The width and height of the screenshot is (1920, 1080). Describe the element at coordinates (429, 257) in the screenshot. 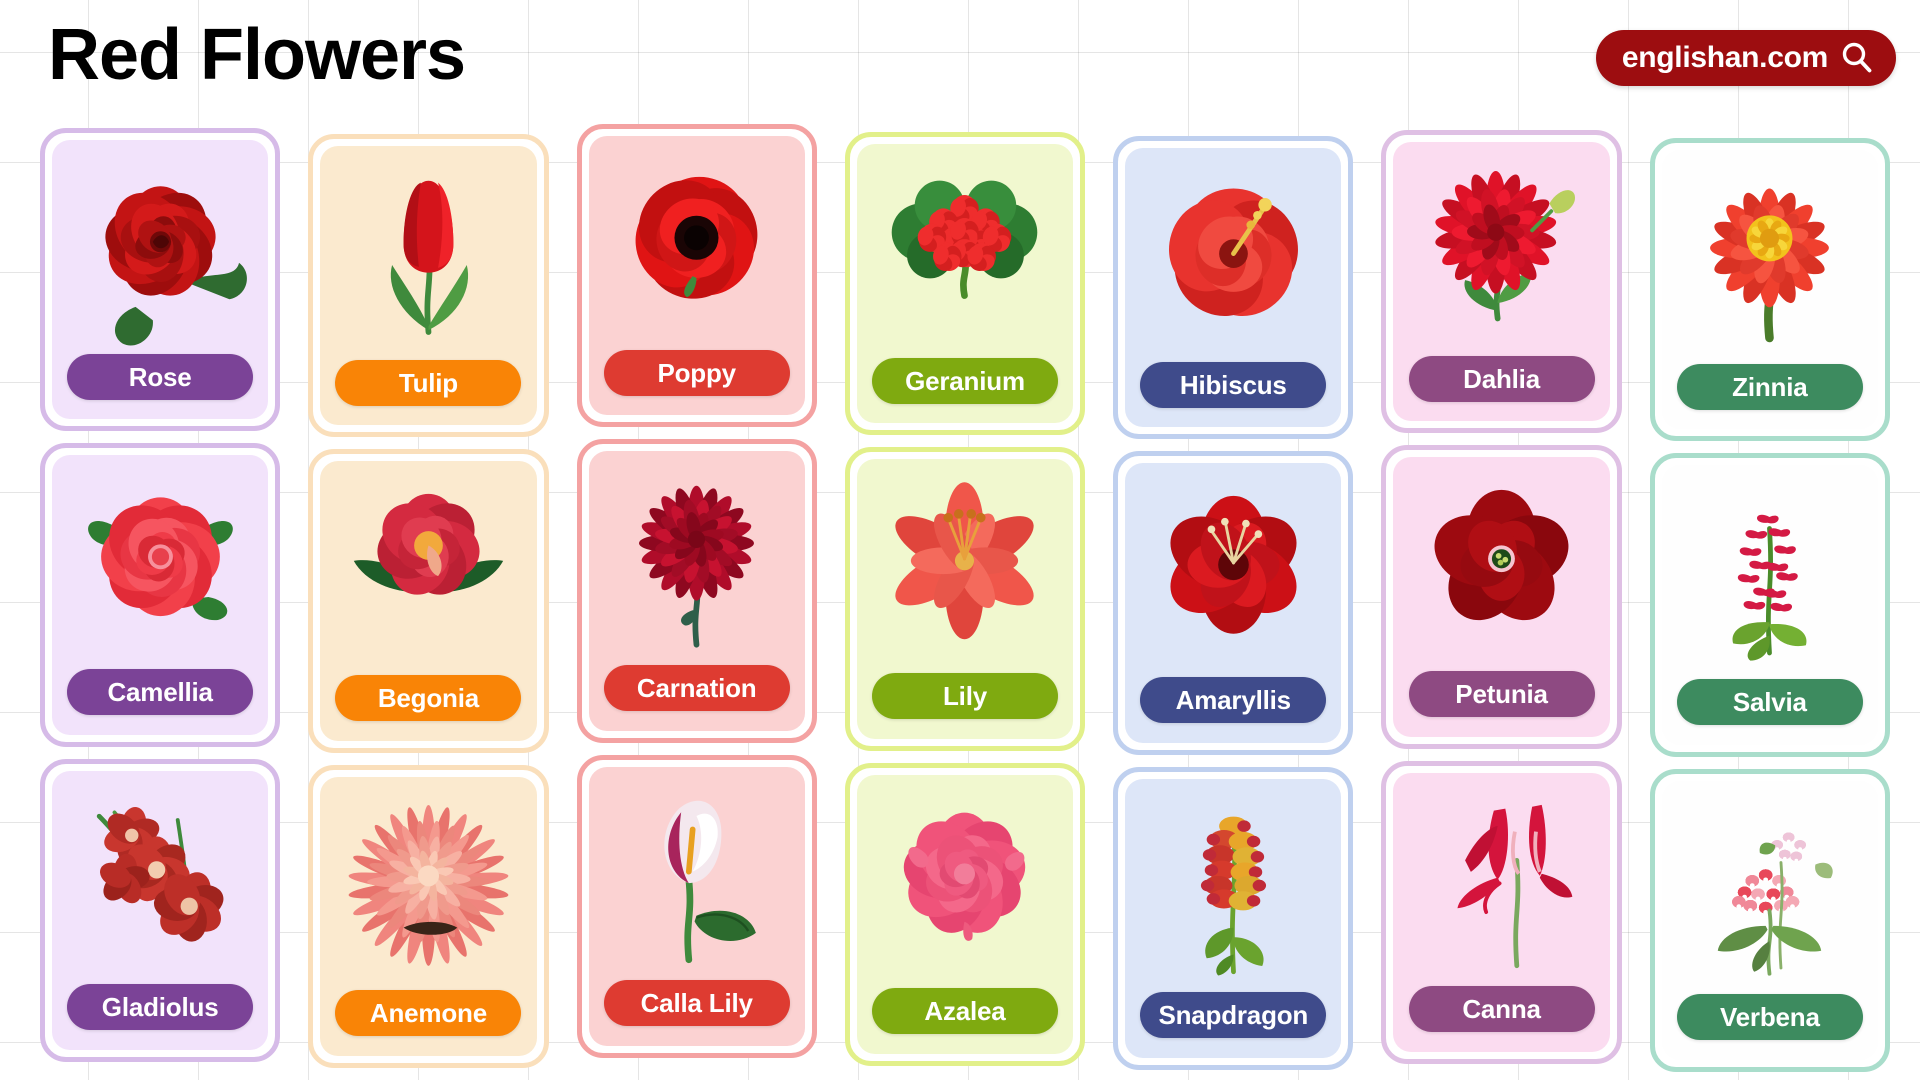

I see `tulip-icon` at that location.